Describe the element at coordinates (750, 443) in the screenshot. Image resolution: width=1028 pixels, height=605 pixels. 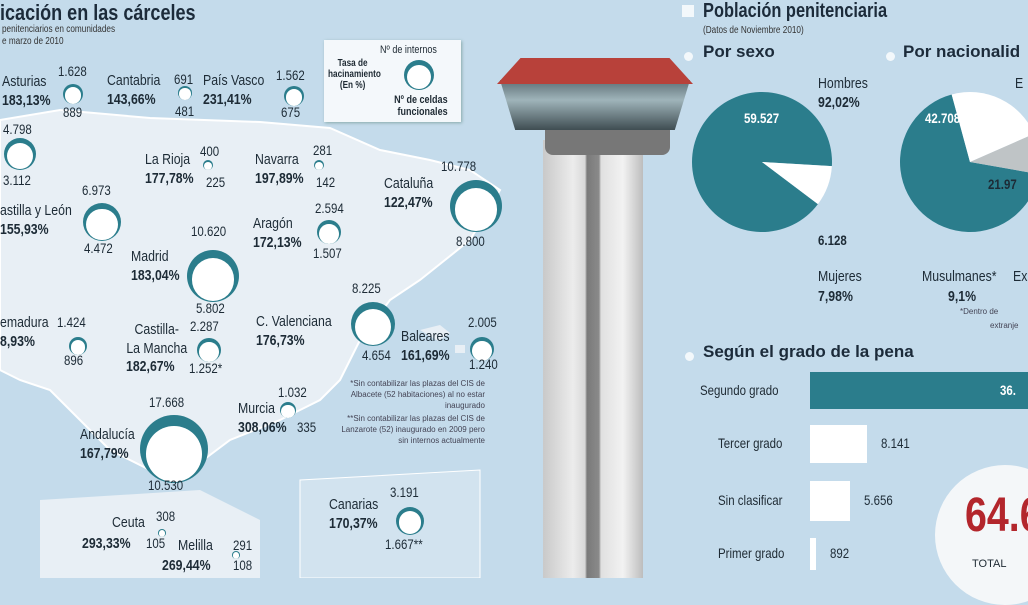
I see `bar-label: Tercer grado` at that location.